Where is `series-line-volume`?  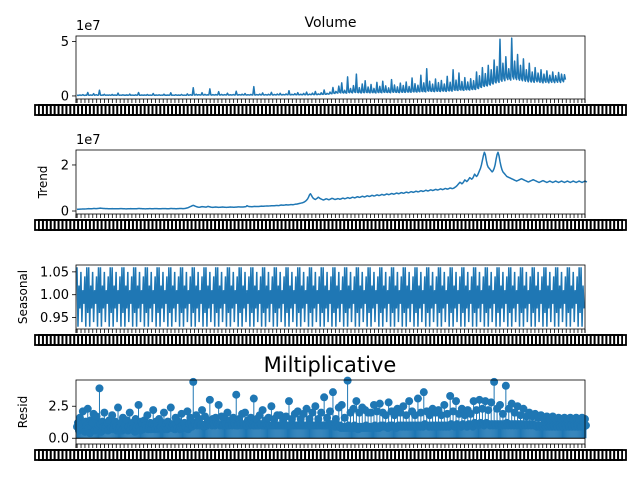
series-line-volume is located at coordinates (321, 67).